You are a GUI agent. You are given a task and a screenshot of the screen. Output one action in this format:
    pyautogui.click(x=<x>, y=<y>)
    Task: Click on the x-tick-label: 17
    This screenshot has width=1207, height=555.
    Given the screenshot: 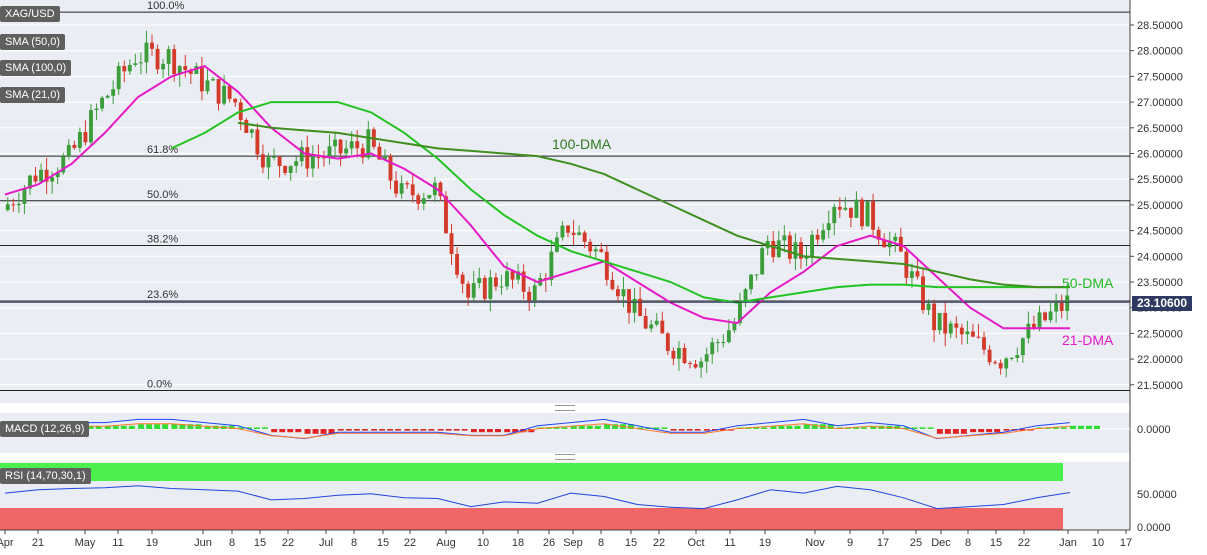 What is the action you would take?
    pyautogui.click(x=883, y=543)
    